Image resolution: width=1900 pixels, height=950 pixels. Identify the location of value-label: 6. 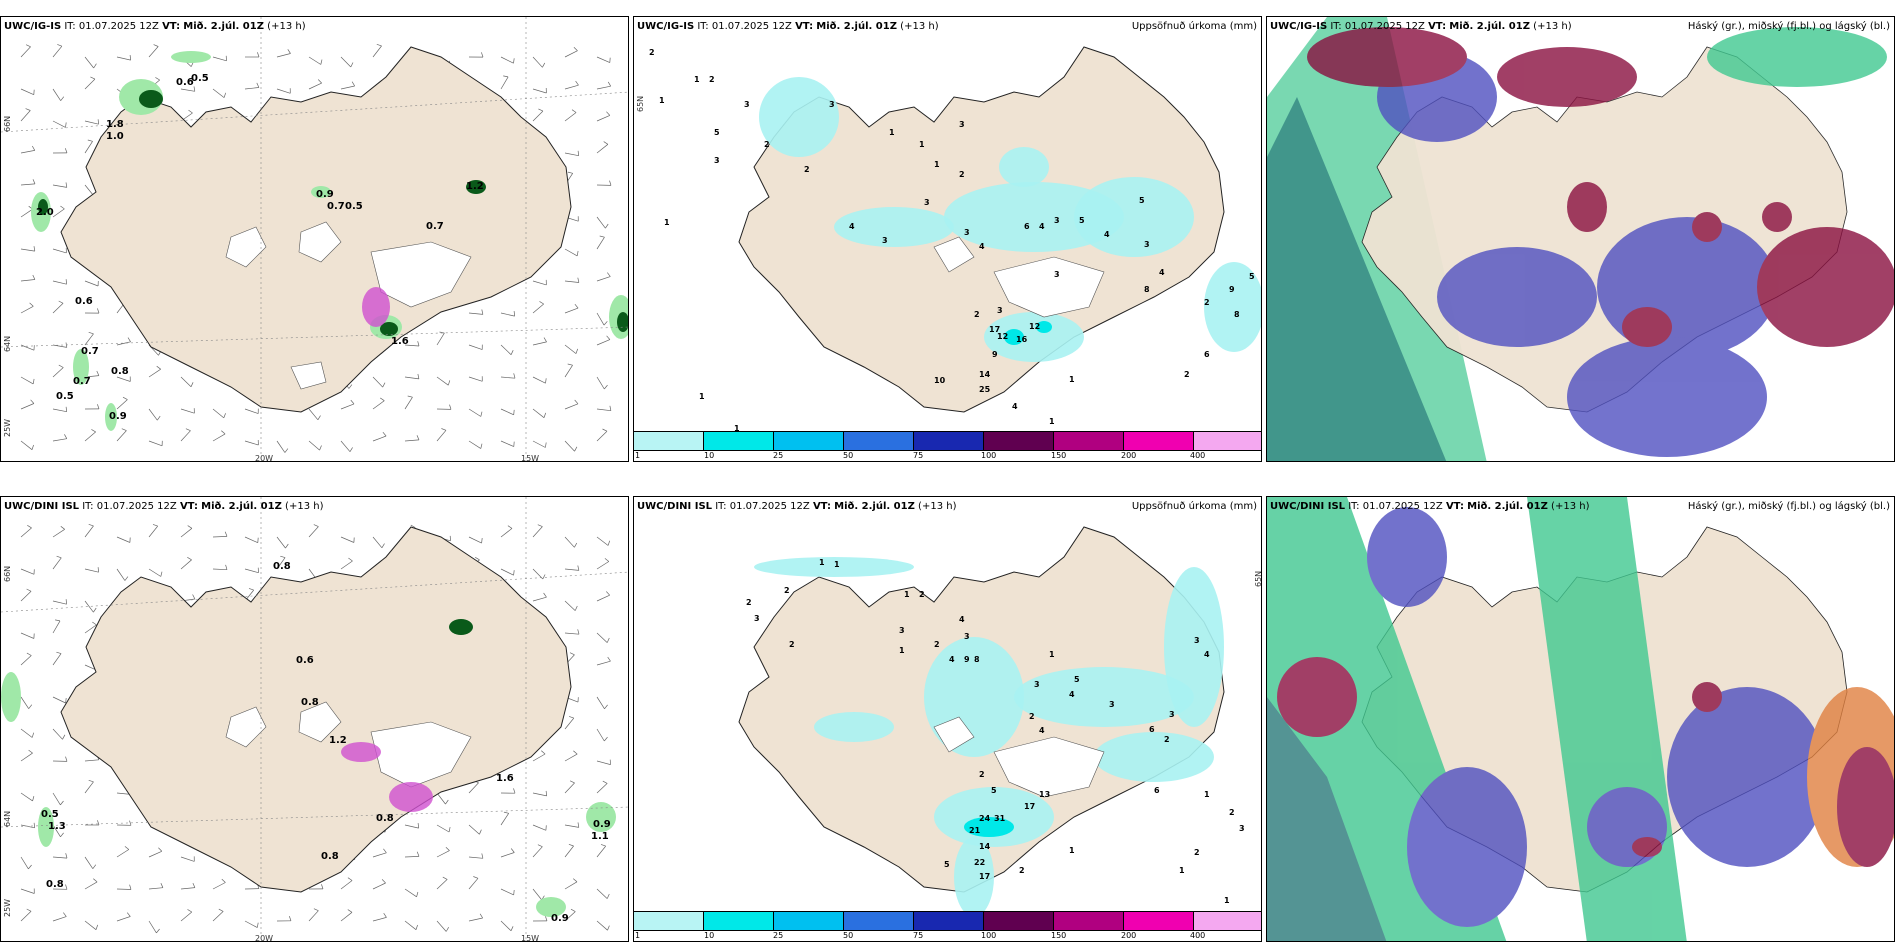
(1207, 354).